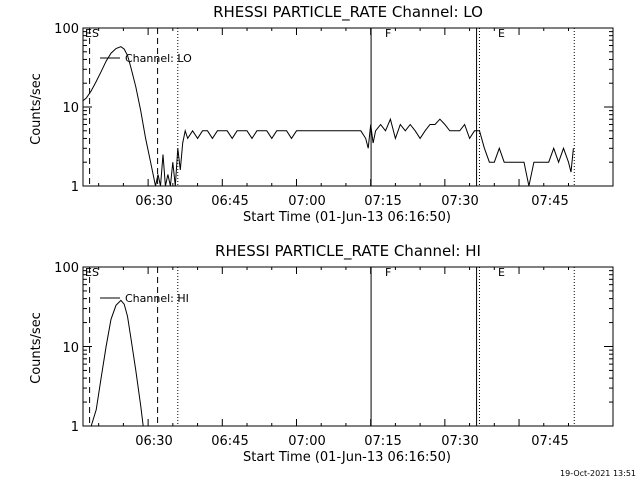  What do you see at coordinates (388, 272) in the screenshot?
I see `marker-label-hi-f: F` at bounding box center [388, 272].